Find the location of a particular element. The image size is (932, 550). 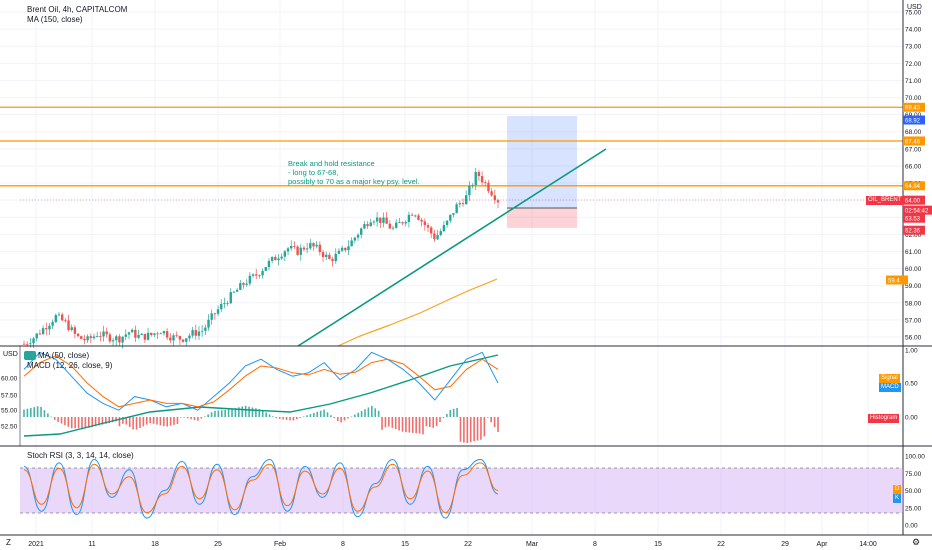

loss-zone is located at coordinates (542, 218).